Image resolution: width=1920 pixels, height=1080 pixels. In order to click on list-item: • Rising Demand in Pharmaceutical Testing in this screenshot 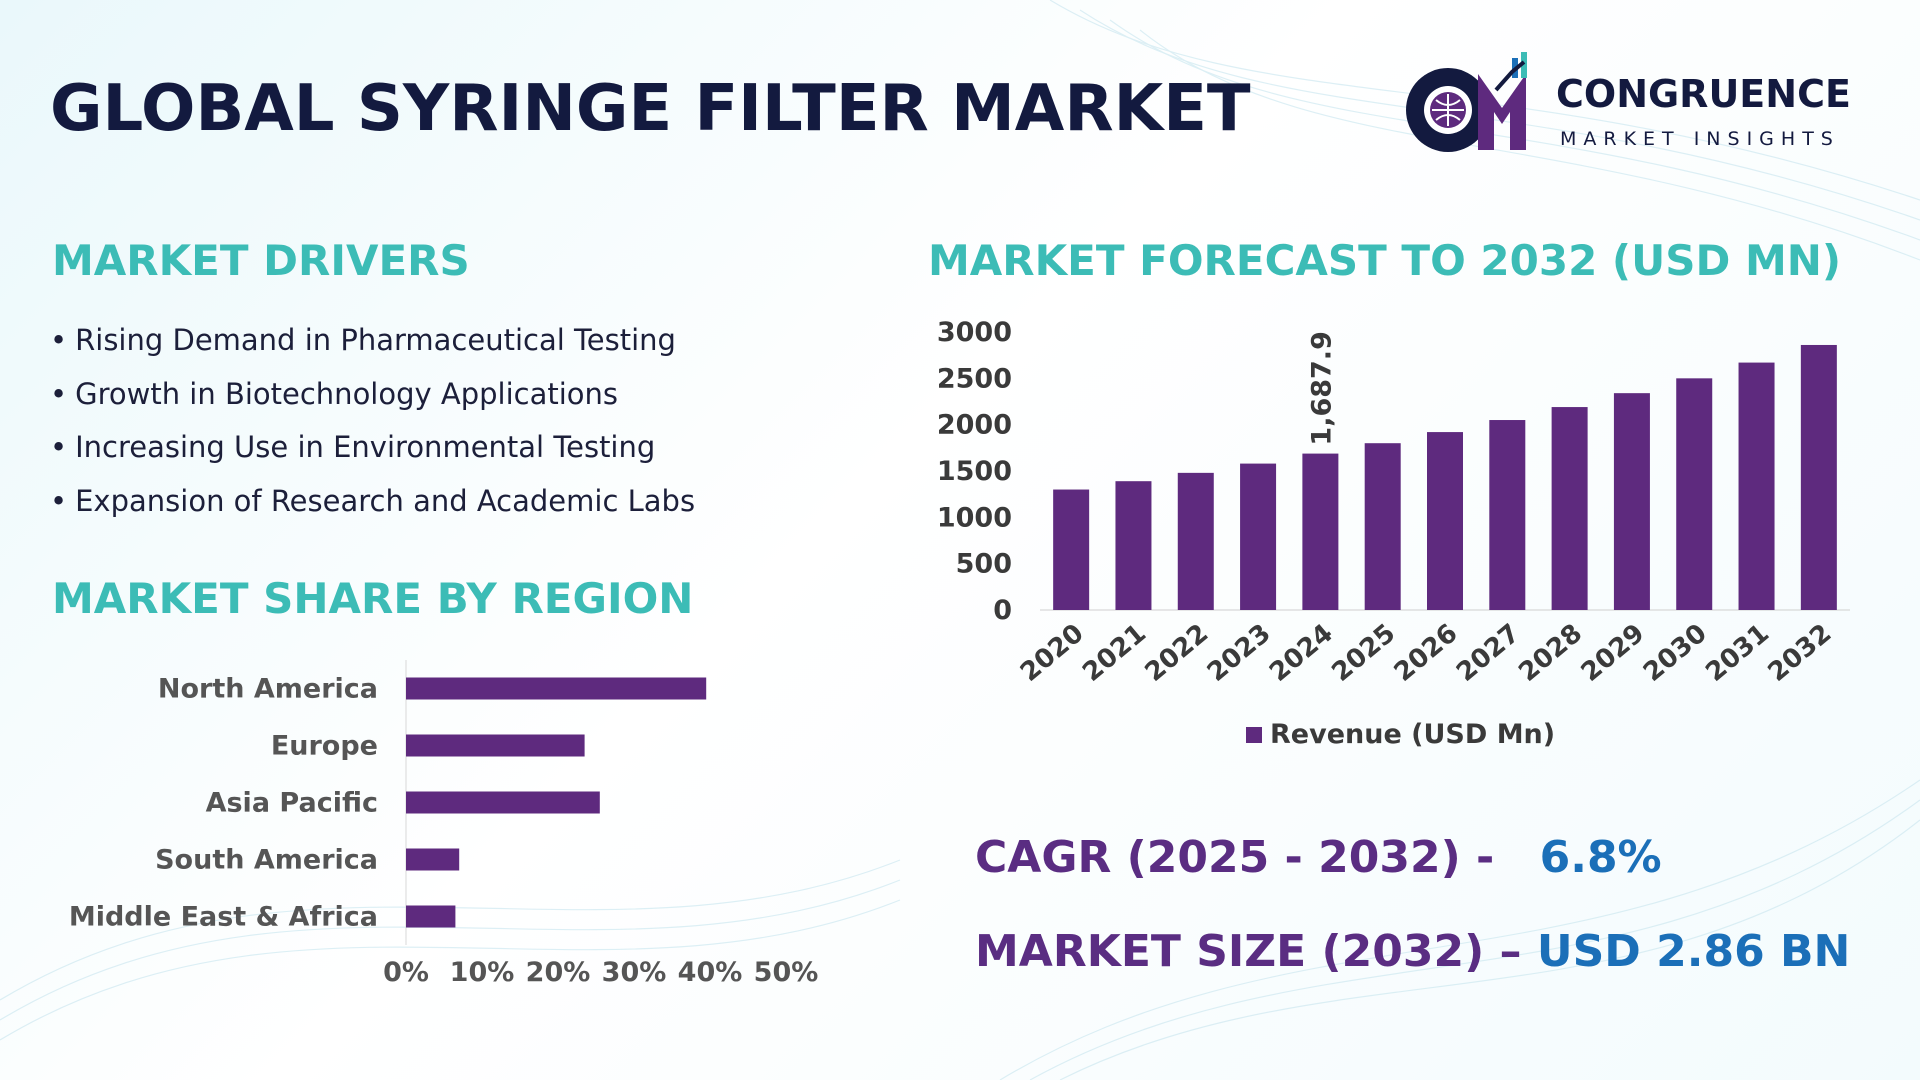, I will do `click(363, 340)`.